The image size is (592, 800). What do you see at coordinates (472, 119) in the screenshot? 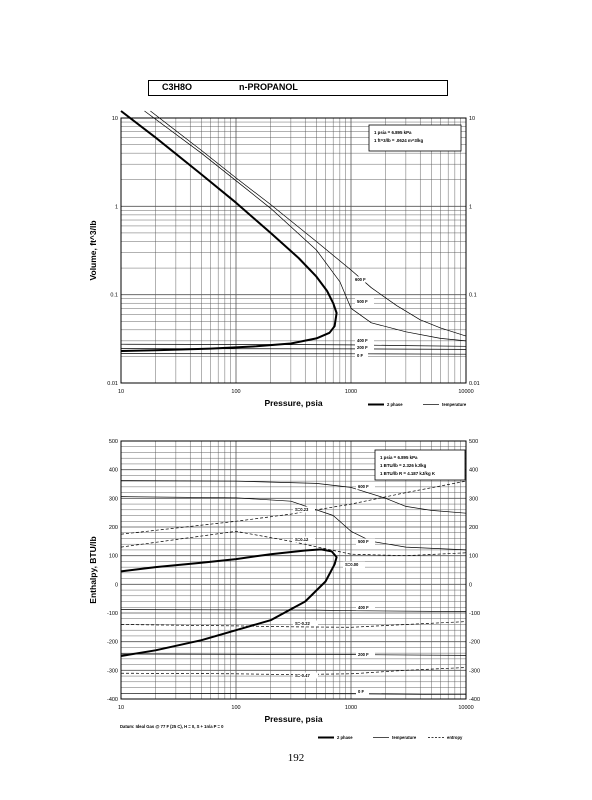
I see `y-tick-label-right: 10` at bounding box center [472, 119].